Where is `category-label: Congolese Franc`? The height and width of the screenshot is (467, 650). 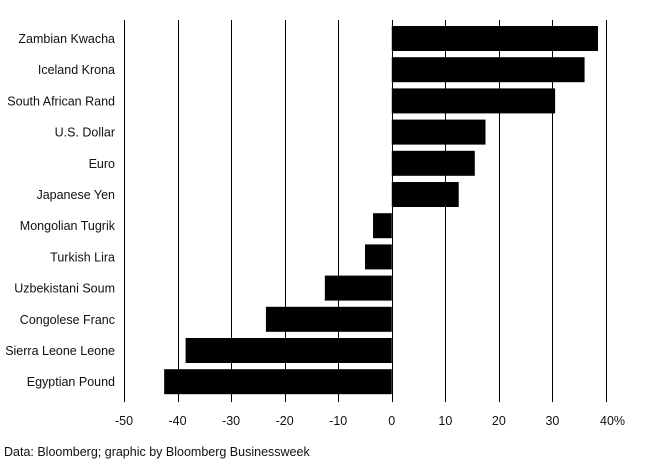 category-label: Congolese Franc is located at coordinates (67, 320).